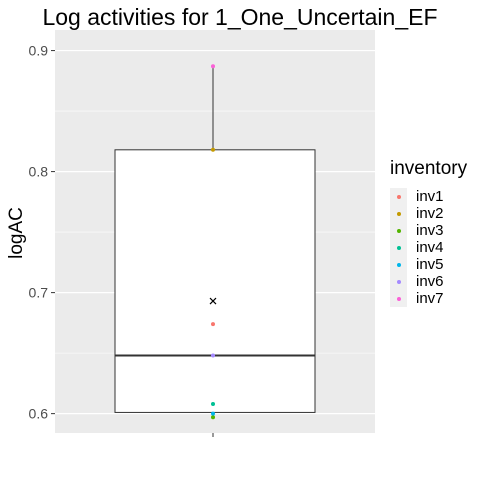 This screenshot has height=480, width=480. I want to click on data-point-inv6, so click(213, 355).